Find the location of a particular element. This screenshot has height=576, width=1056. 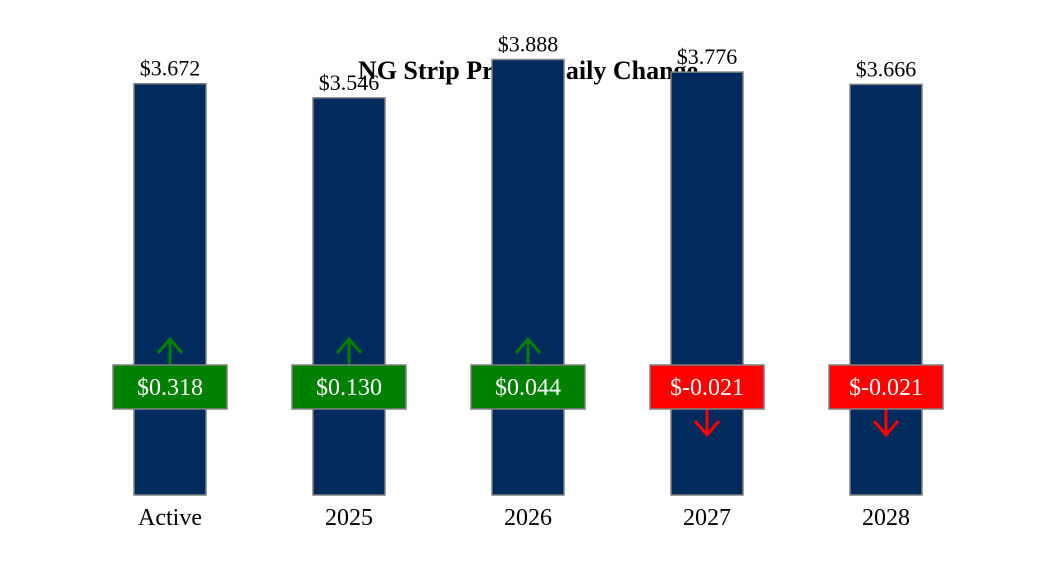

bar-value-label: $3.672 is located at coordinates (170, 68).